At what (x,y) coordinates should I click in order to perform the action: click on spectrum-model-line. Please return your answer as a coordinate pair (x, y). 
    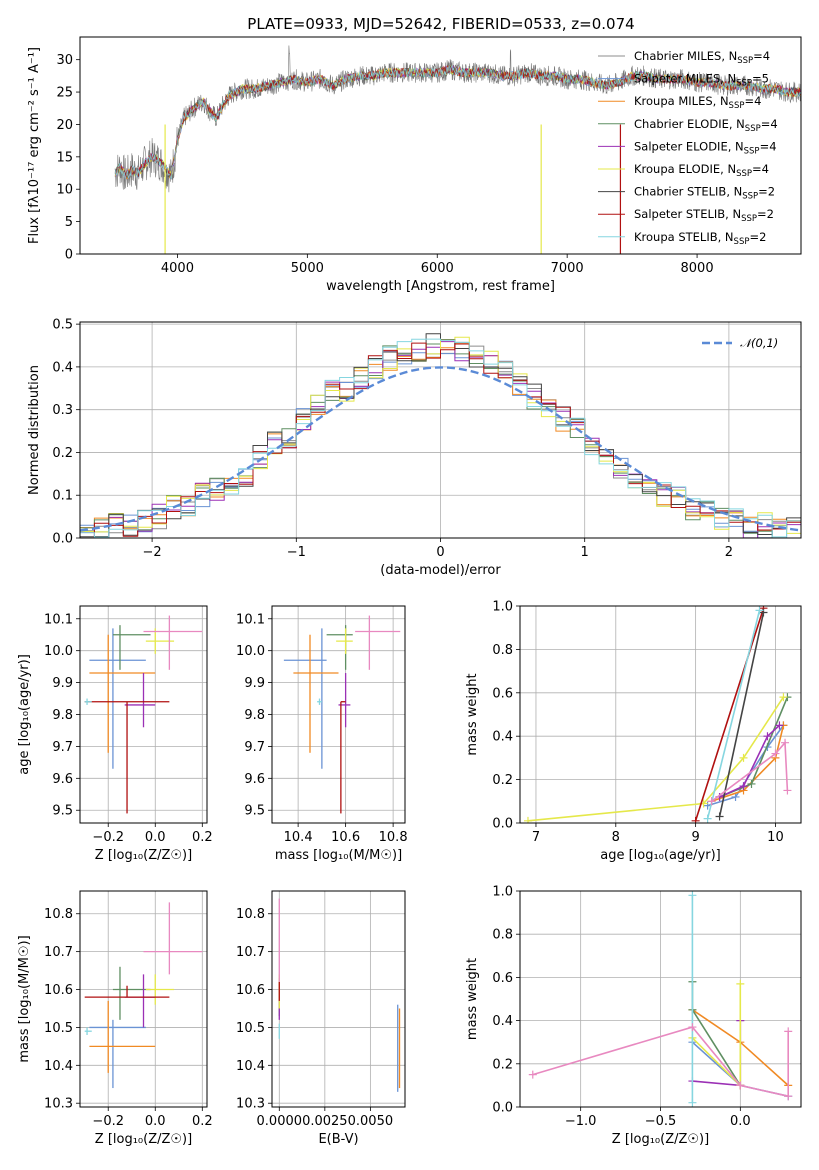
    Looking at the image, I should click on (457, 122).